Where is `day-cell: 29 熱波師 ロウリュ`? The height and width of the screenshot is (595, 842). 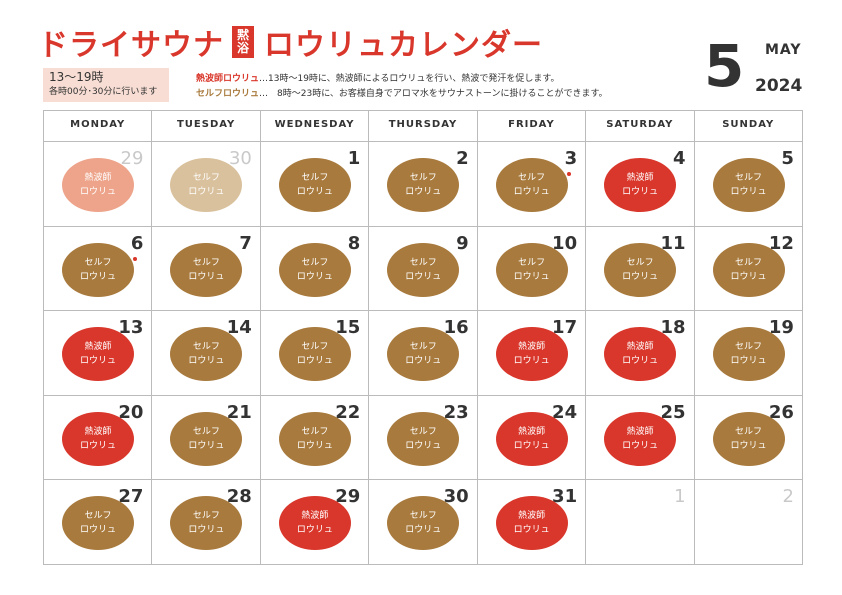 day-cell: 29 熱波師 ロウリュ is located at coordinates (315, 522).